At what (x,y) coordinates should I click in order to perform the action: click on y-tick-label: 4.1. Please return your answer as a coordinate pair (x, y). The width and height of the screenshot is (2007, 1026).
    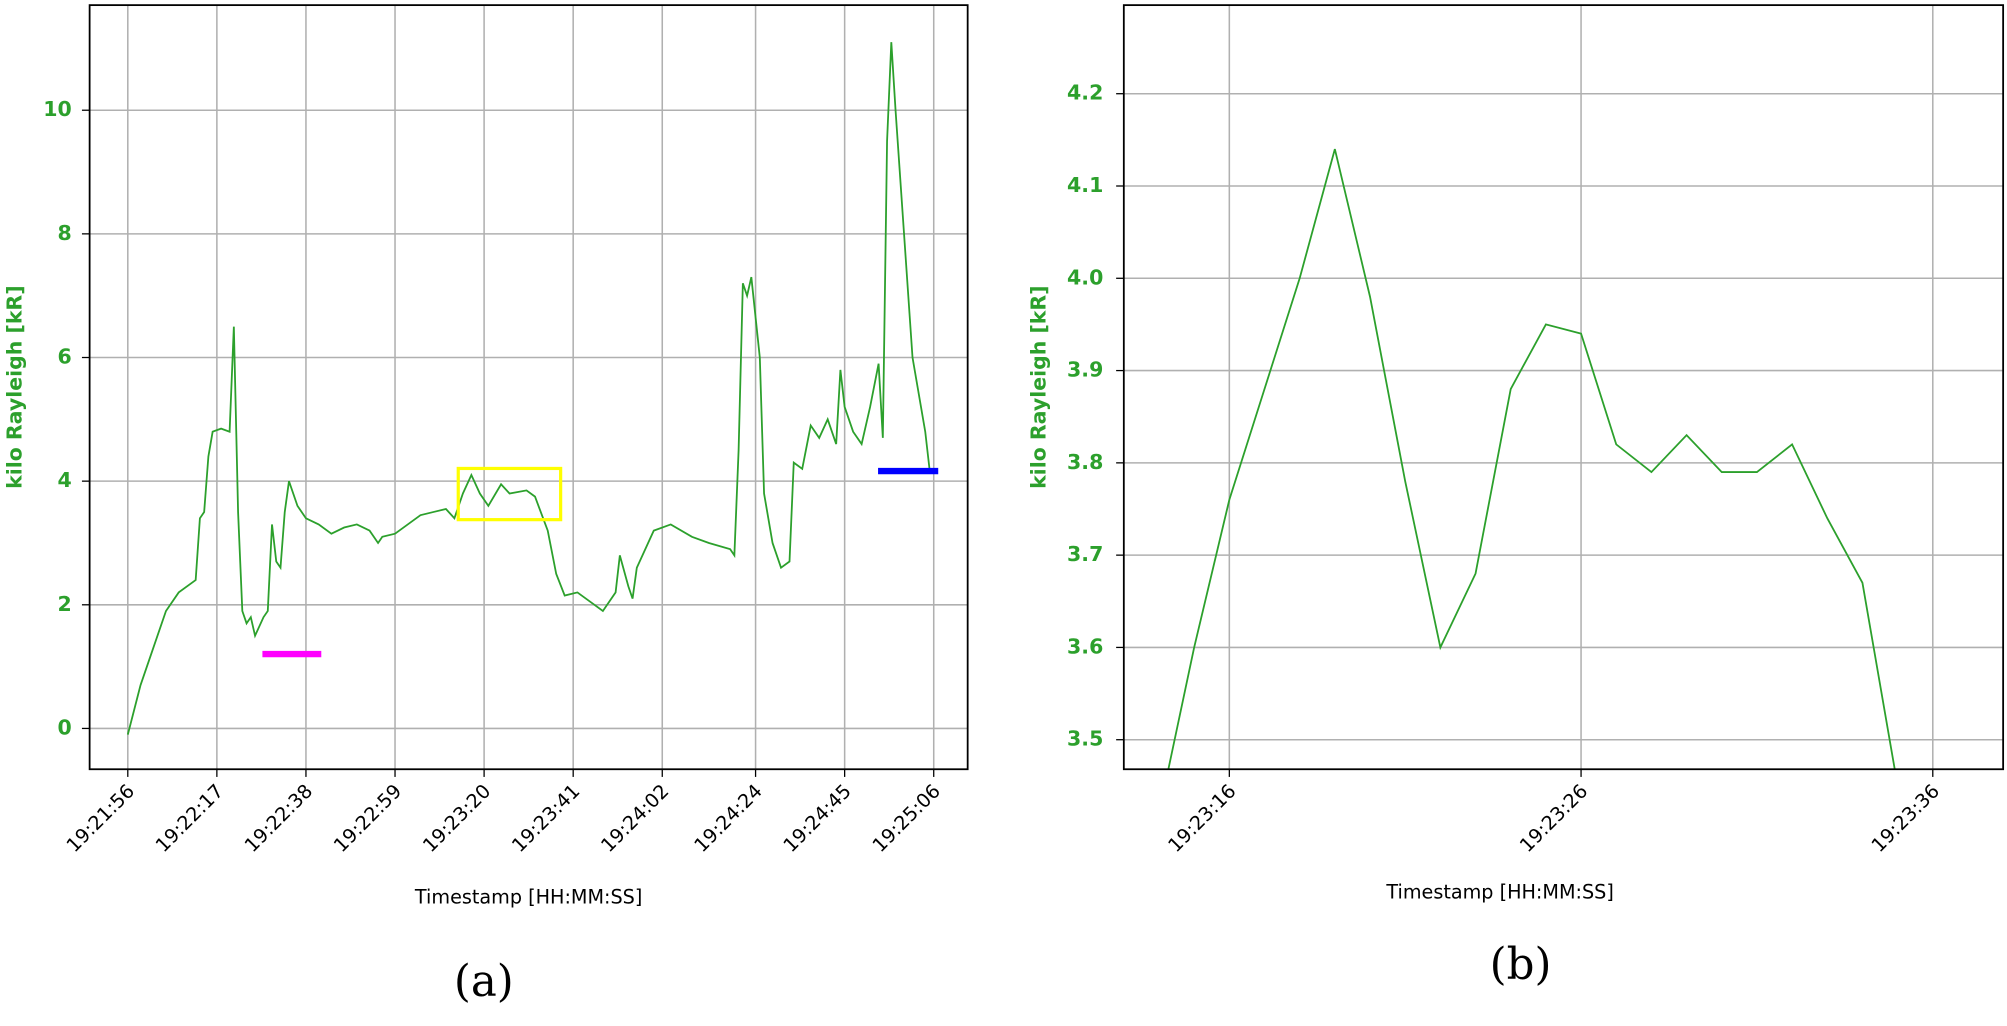
    Looking at the image, I should click on (1085, 185).